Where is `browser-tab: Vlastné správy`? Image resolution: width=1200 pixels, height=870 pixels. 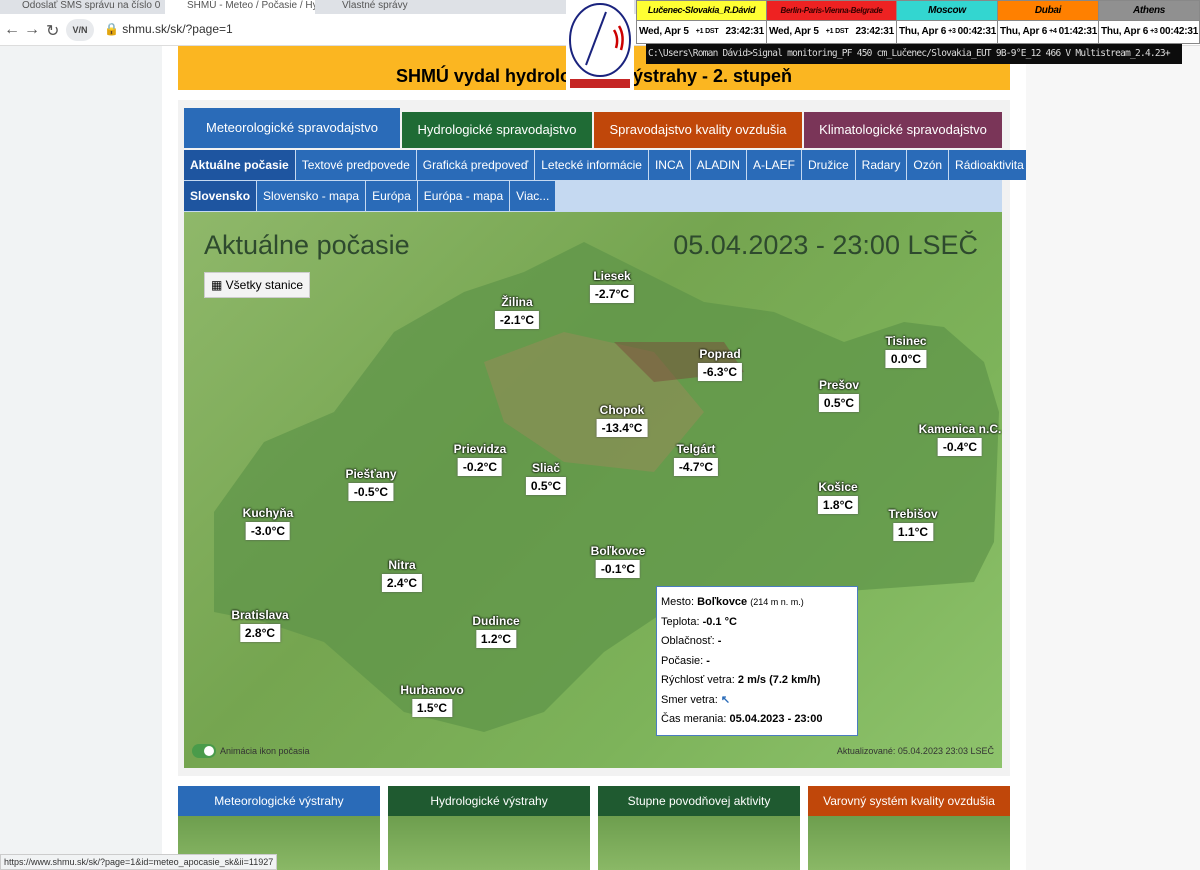
browser-tab: Vlastné správy is located at coordinates (375, 5).